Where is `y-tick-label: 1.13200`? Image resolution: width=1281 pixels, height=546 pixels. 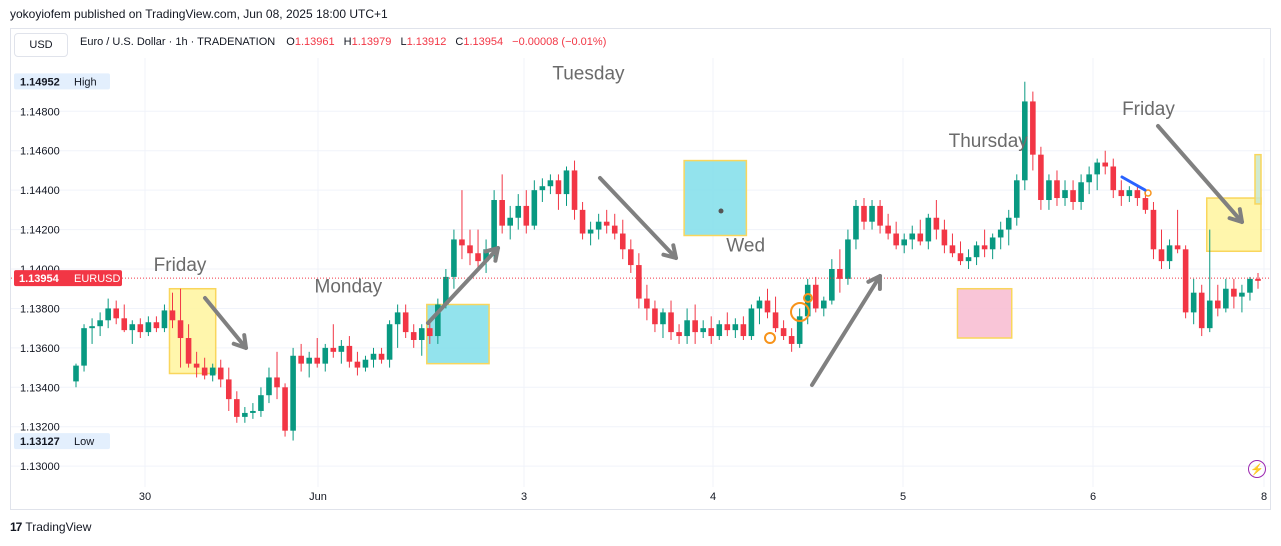
y-tick-label: 1.13200 is located at coordinates (40, 428).